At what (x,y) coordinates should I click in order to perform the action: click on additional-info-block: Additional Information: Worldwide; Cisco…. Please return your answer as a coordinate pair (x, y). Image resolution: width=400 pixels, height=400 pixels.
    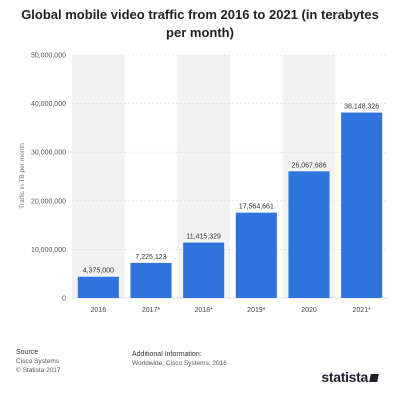
    Looking at the image, I should click on (179, 359).